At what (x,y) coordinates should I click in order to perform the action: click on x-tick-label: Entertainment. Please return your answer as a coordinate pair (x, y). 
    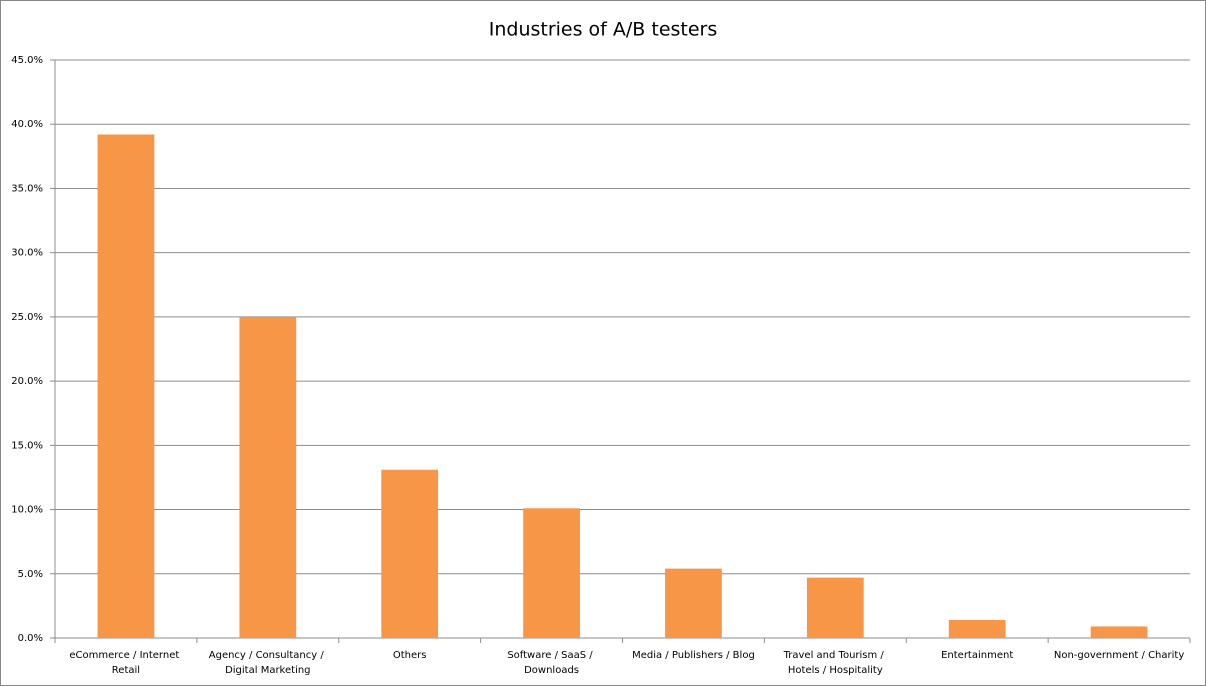
    Looking at the image, I should click on (977, 655).